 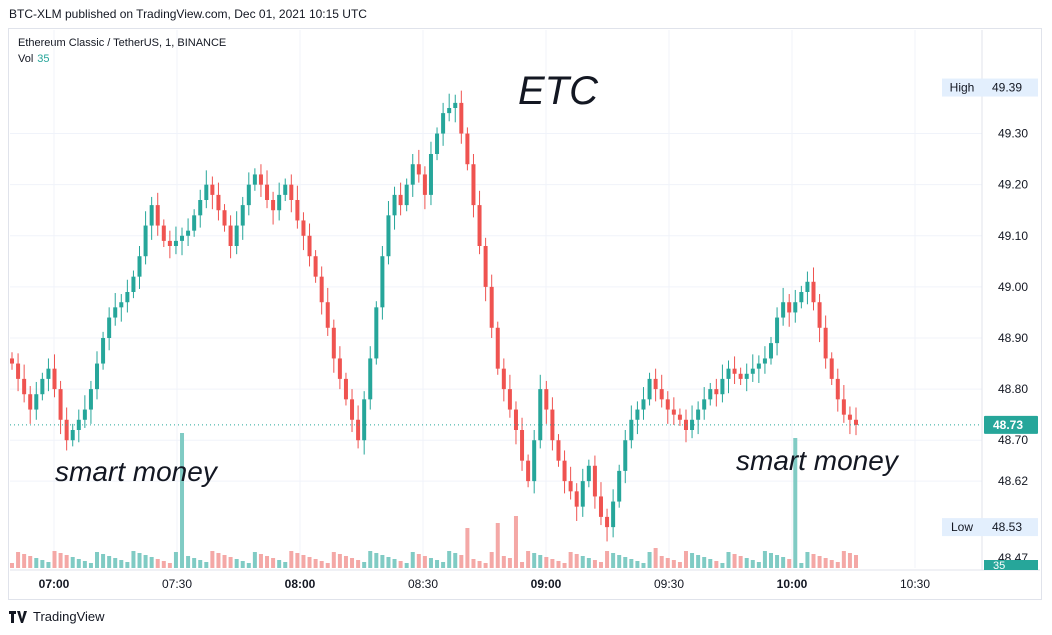 What do you see at coordinates (122, 59) in the screenshot?
I see `volume-legend: Vol 35` at bounding box center [122, 59].